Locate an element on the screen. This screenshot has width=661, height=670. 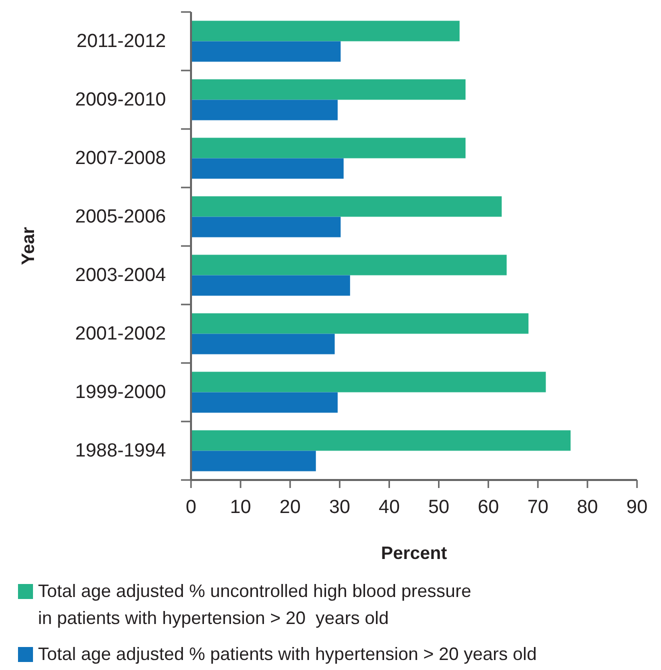
y-tick-label: 1988-1994 is located at coordinates (120, 451).